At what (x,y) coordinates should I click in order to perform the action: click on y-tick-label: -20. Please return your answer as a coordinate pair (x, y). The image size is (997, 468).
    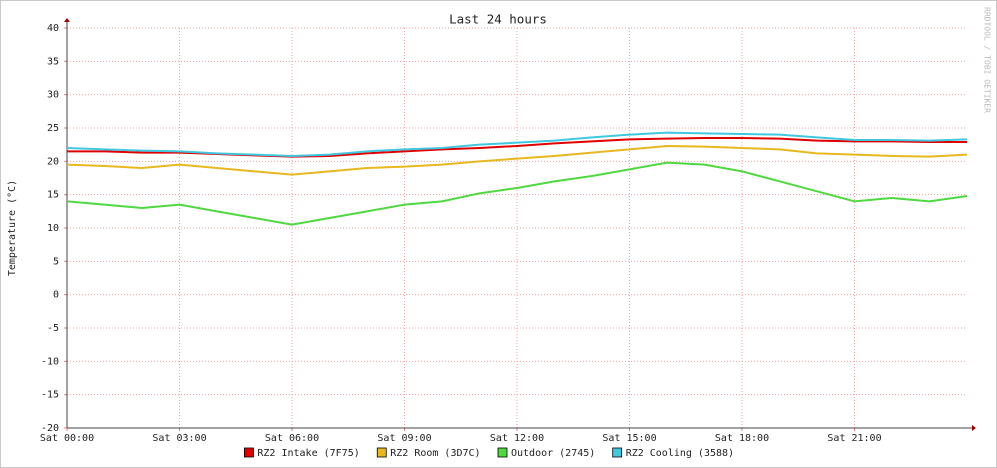
    Looking at the image, I should click on (50, 428).